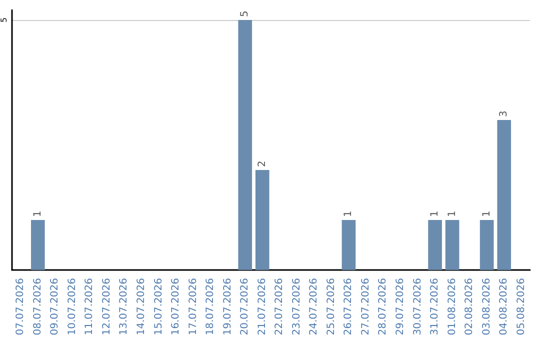 The height and width of the screenshot is (340, 540). What do you see at coordinates (452, 307) in the screenshot?
I see `x-tick-label: 01.08.2026` at bounding box center [452, 307].